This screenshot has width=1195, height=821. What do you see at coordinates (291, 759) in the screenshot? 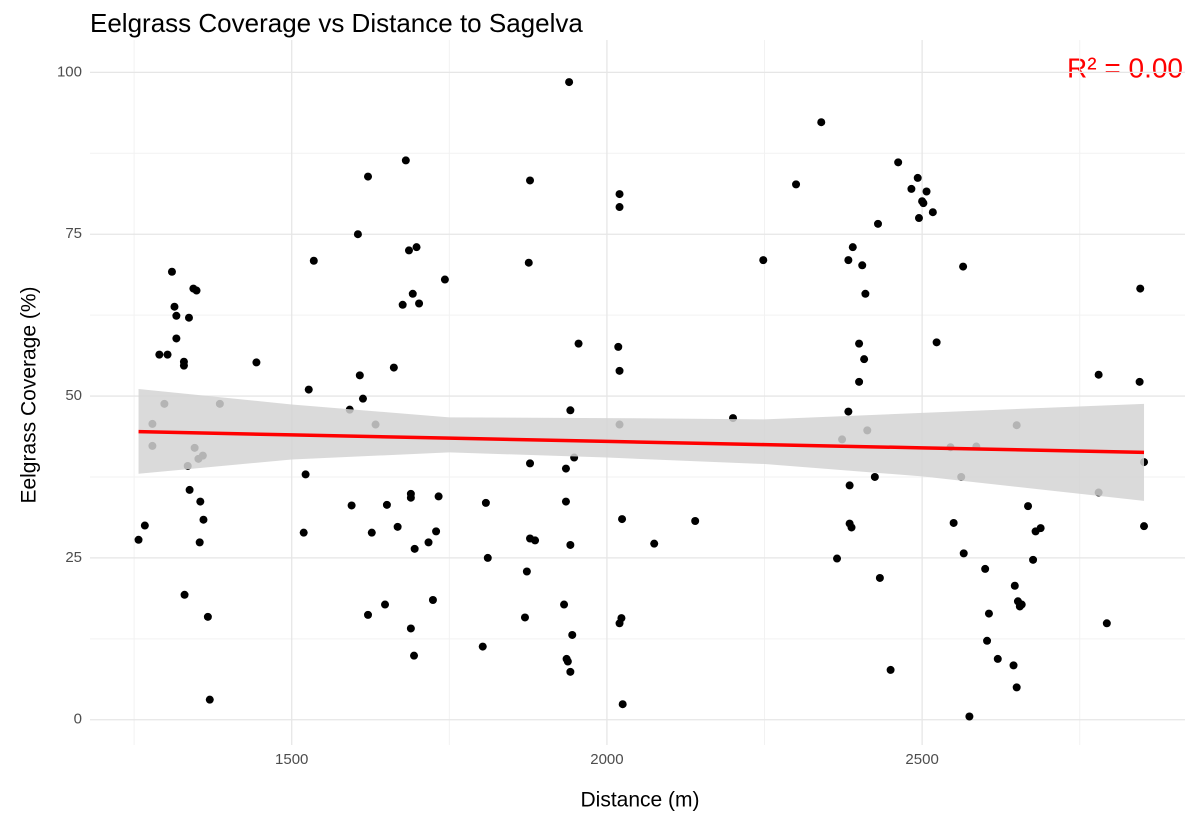
I see `x-tick-label: 1500` at bounding box center [291, 759].